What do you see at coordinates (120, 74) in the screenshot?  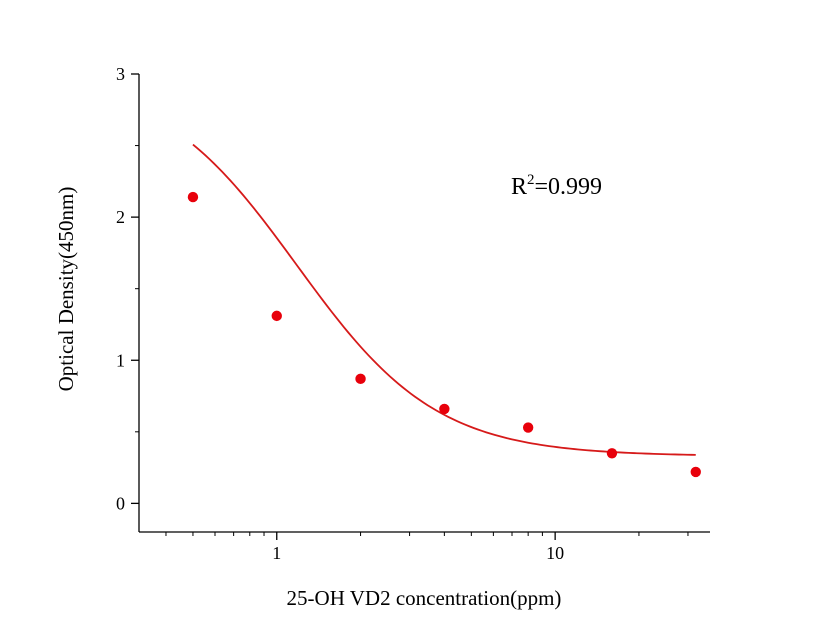 I see `y-tick-label: 3` at bounding box center [120, 74].